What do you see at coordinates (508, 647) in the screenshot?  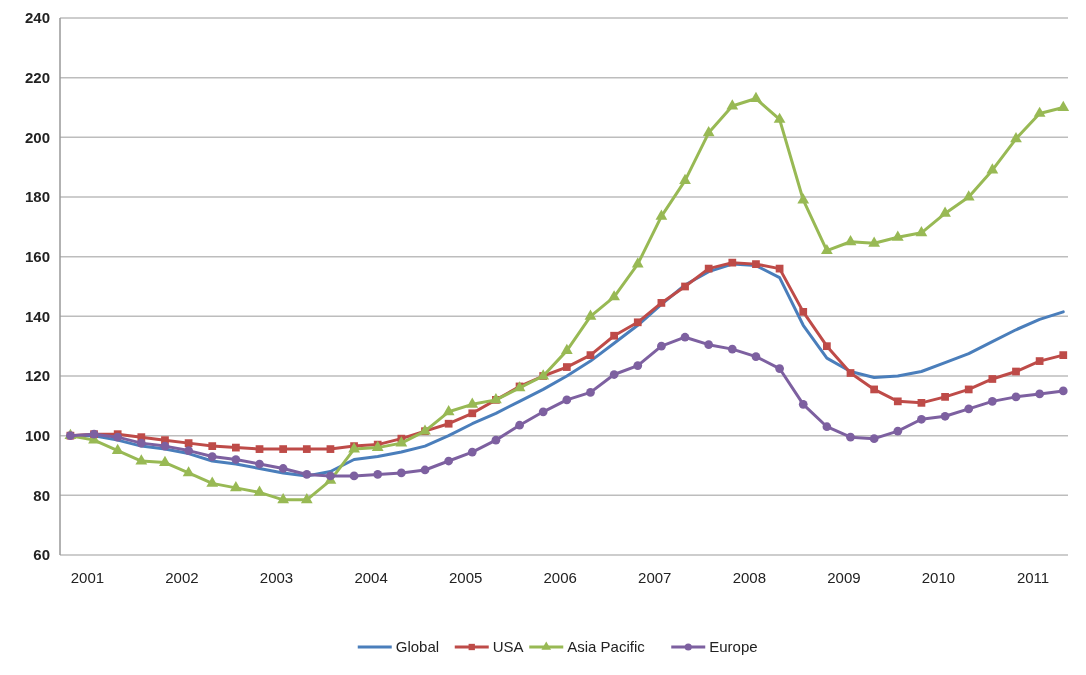 I see `legend-label: USA` at bounding box center [508, 647].